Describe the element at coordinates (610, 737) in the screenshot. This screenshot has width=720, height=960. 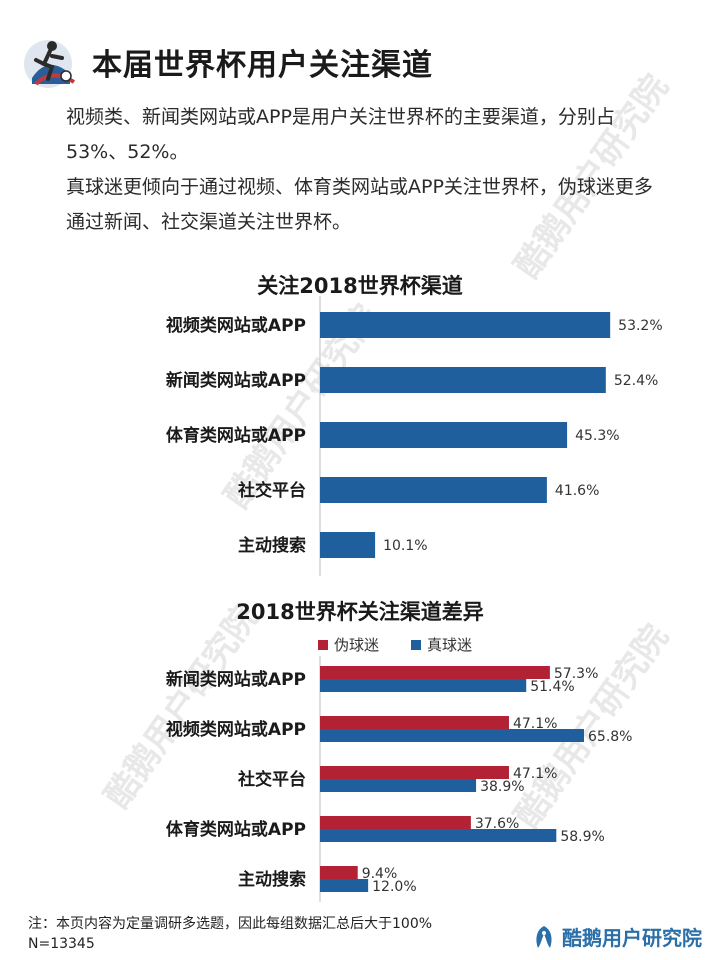
I see `chart2-value-label: 65.8%` at that location.